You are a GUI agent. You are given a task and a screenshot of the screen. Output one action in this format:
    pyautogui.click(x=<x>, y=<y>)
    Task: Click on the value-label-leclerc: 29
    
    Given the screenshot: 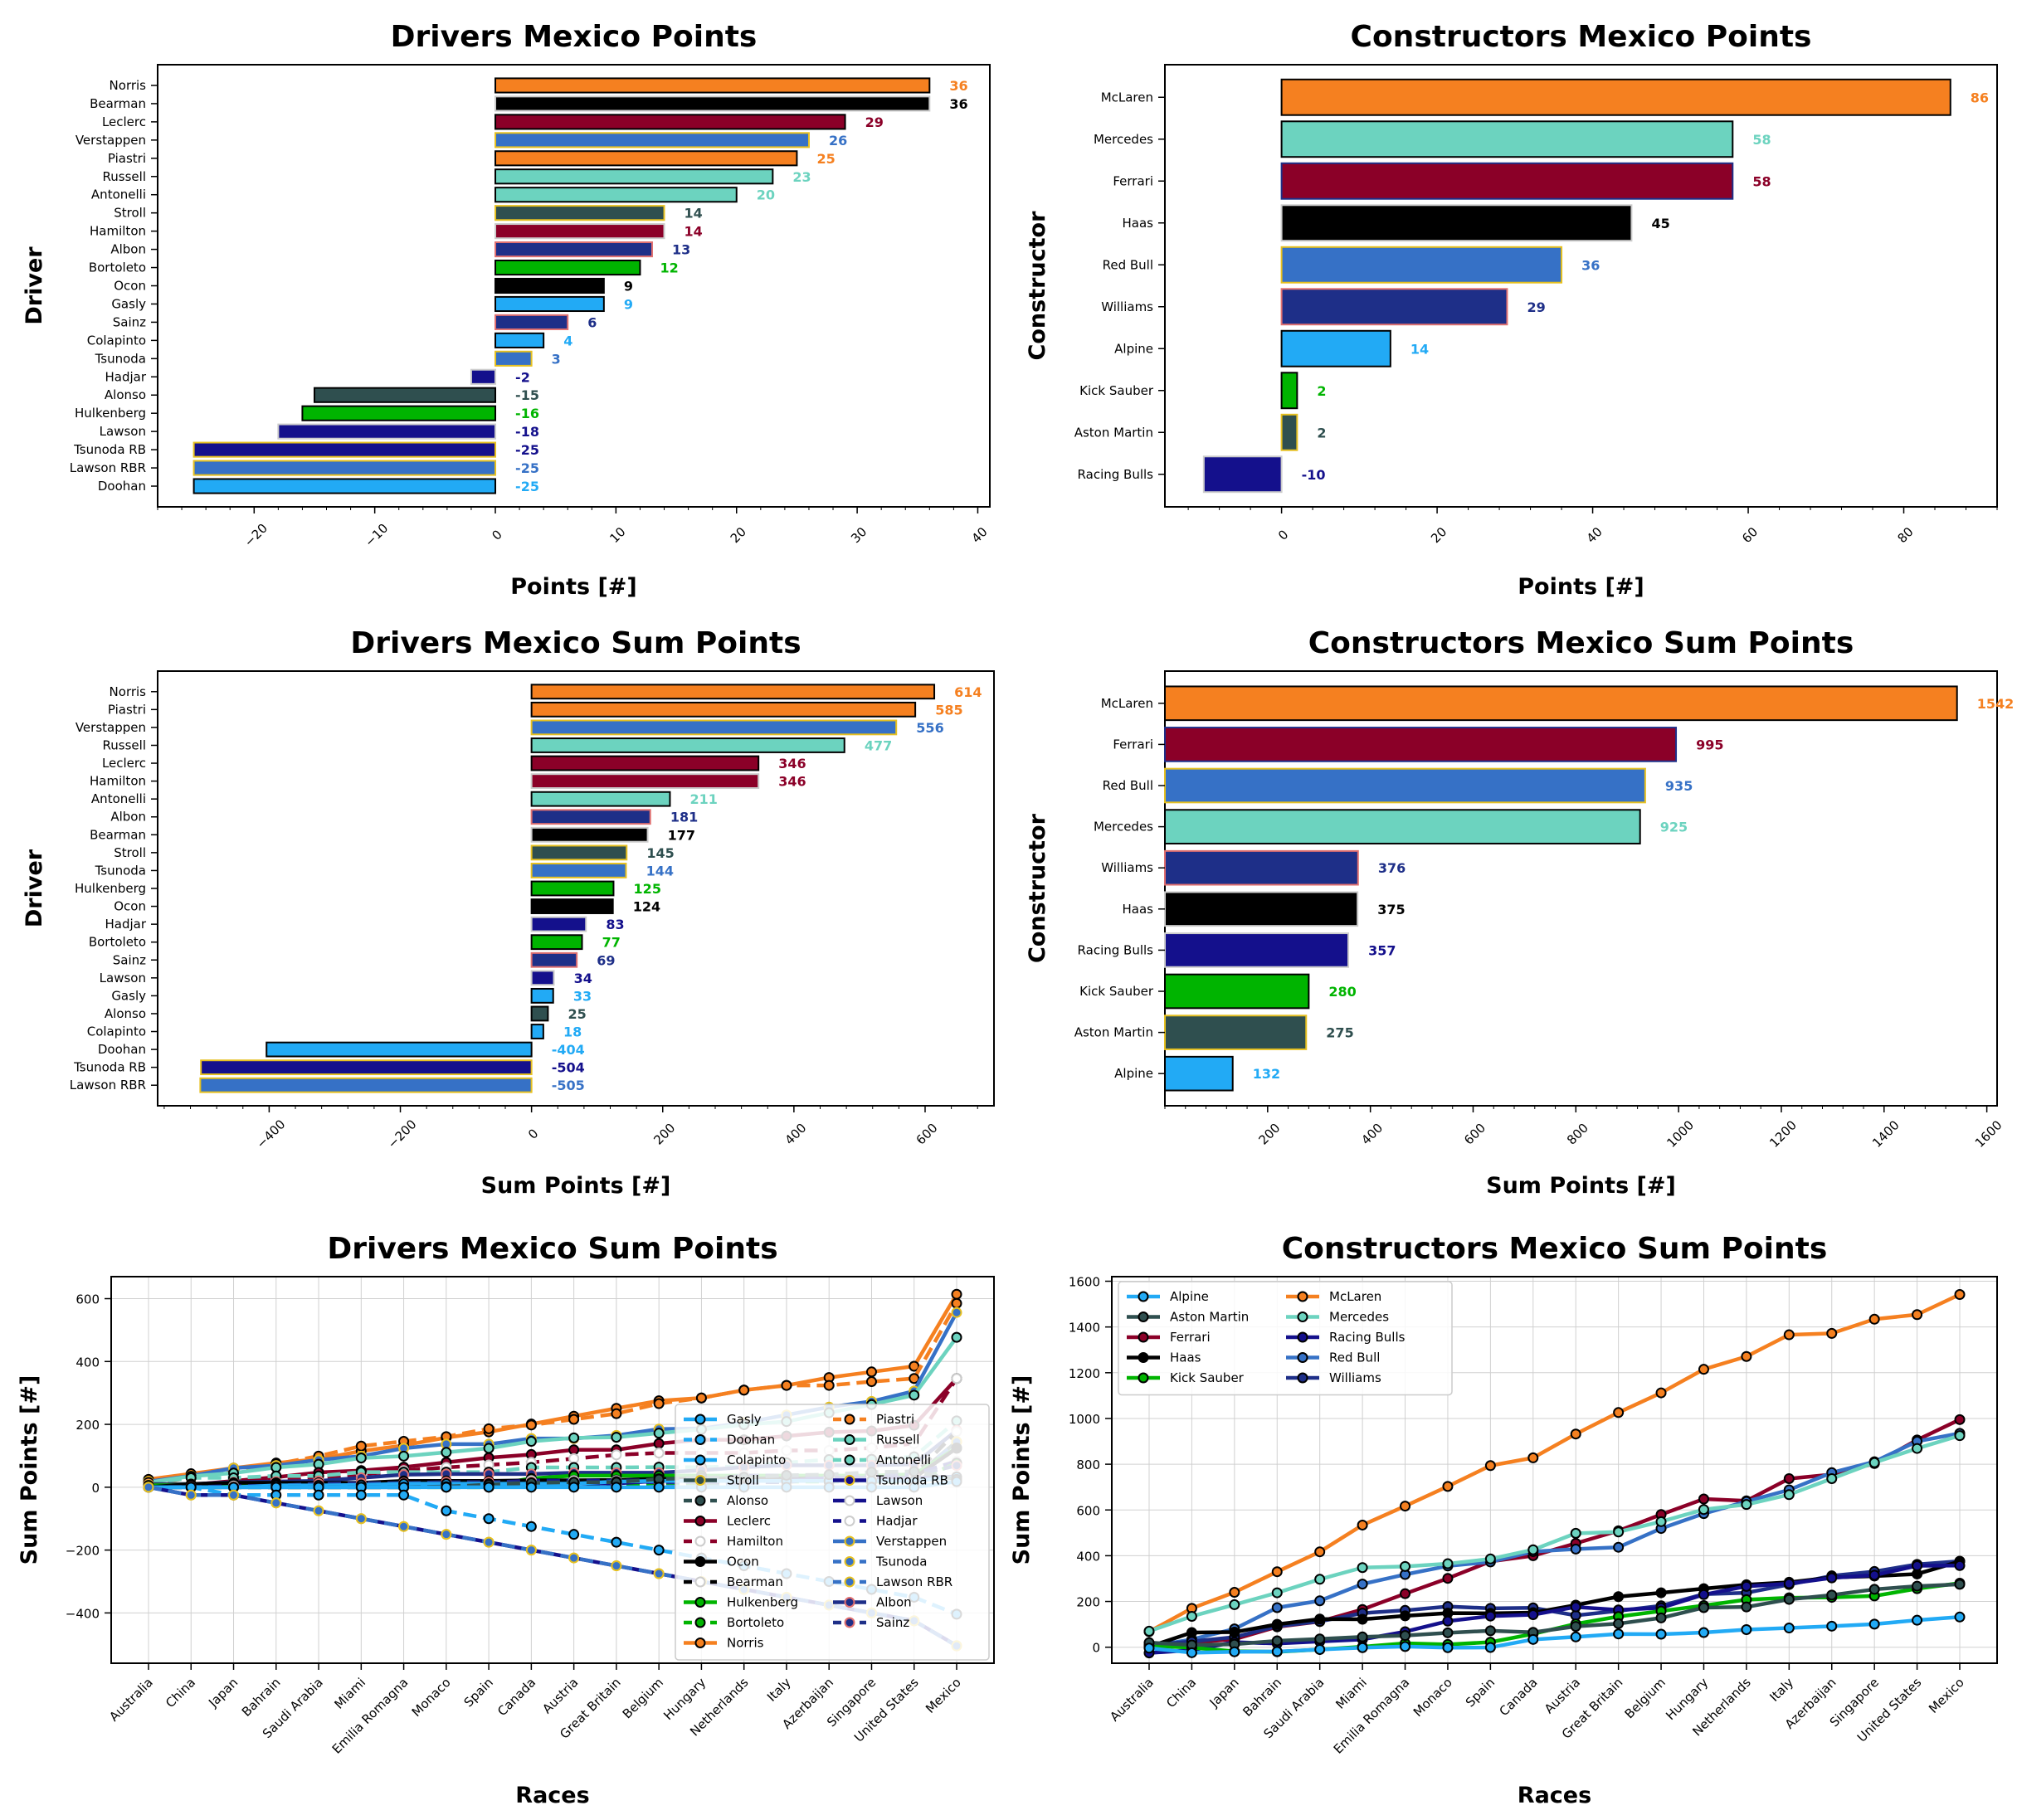 What is the action you would take?
    pyautogui.click(x=874, y=122)
    